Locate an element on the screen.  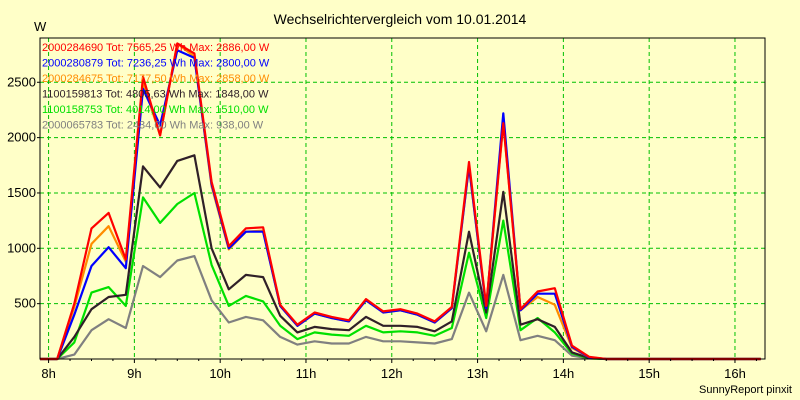
x-tick-label: 12h is located at coordinates (392, 373).